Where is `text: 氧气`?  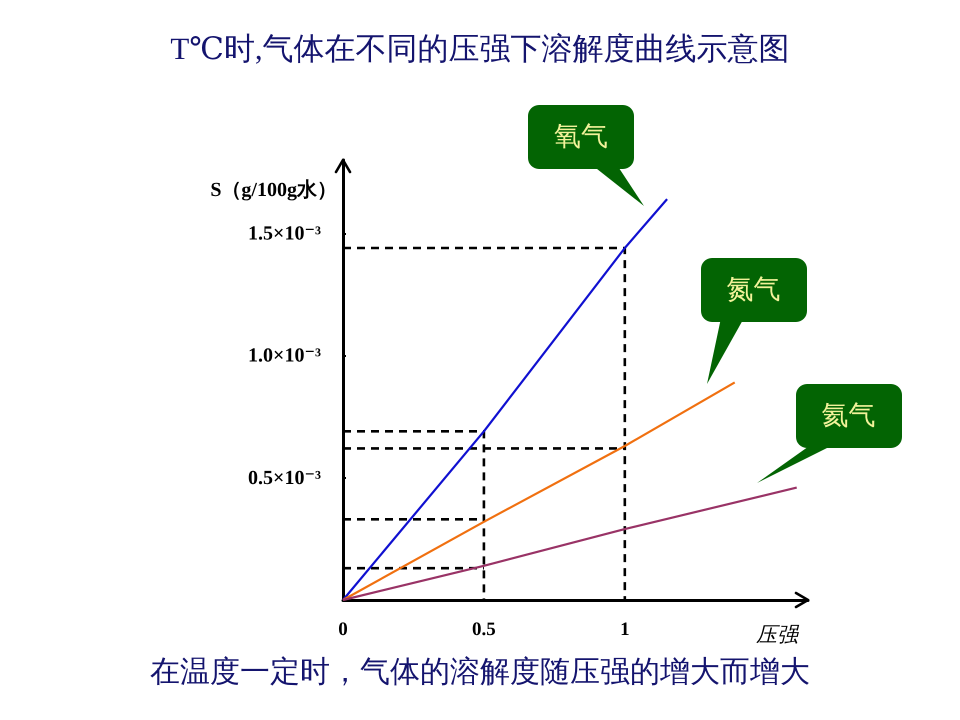 text: 氧气 is located at coordinates (581, 136).